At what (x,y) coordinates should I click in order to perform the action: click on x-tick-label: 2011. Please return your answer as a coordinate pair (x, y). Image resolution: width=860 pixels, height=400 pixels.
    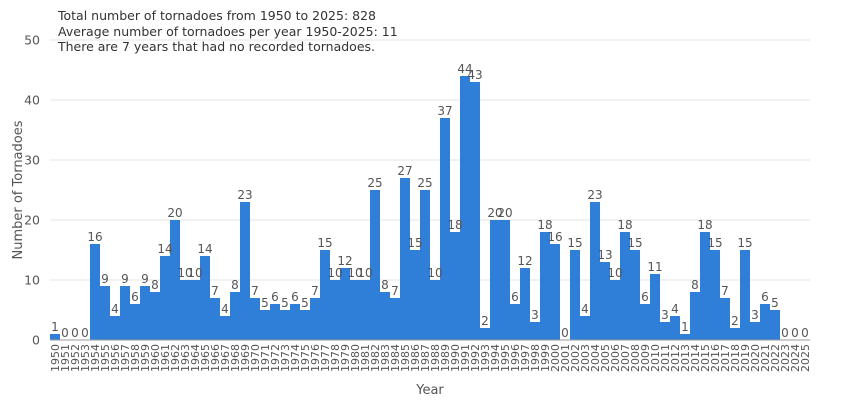
    Looking at the image, I should click on (665, 358).